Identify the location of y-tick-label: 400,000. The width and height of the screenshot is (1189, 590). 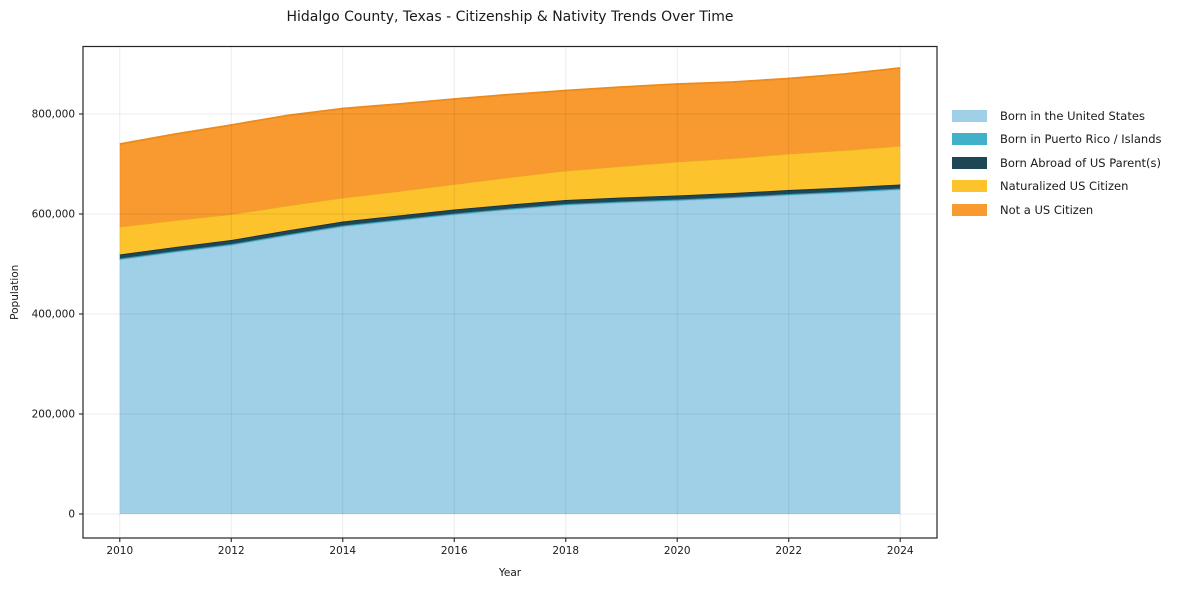
(53, 315).